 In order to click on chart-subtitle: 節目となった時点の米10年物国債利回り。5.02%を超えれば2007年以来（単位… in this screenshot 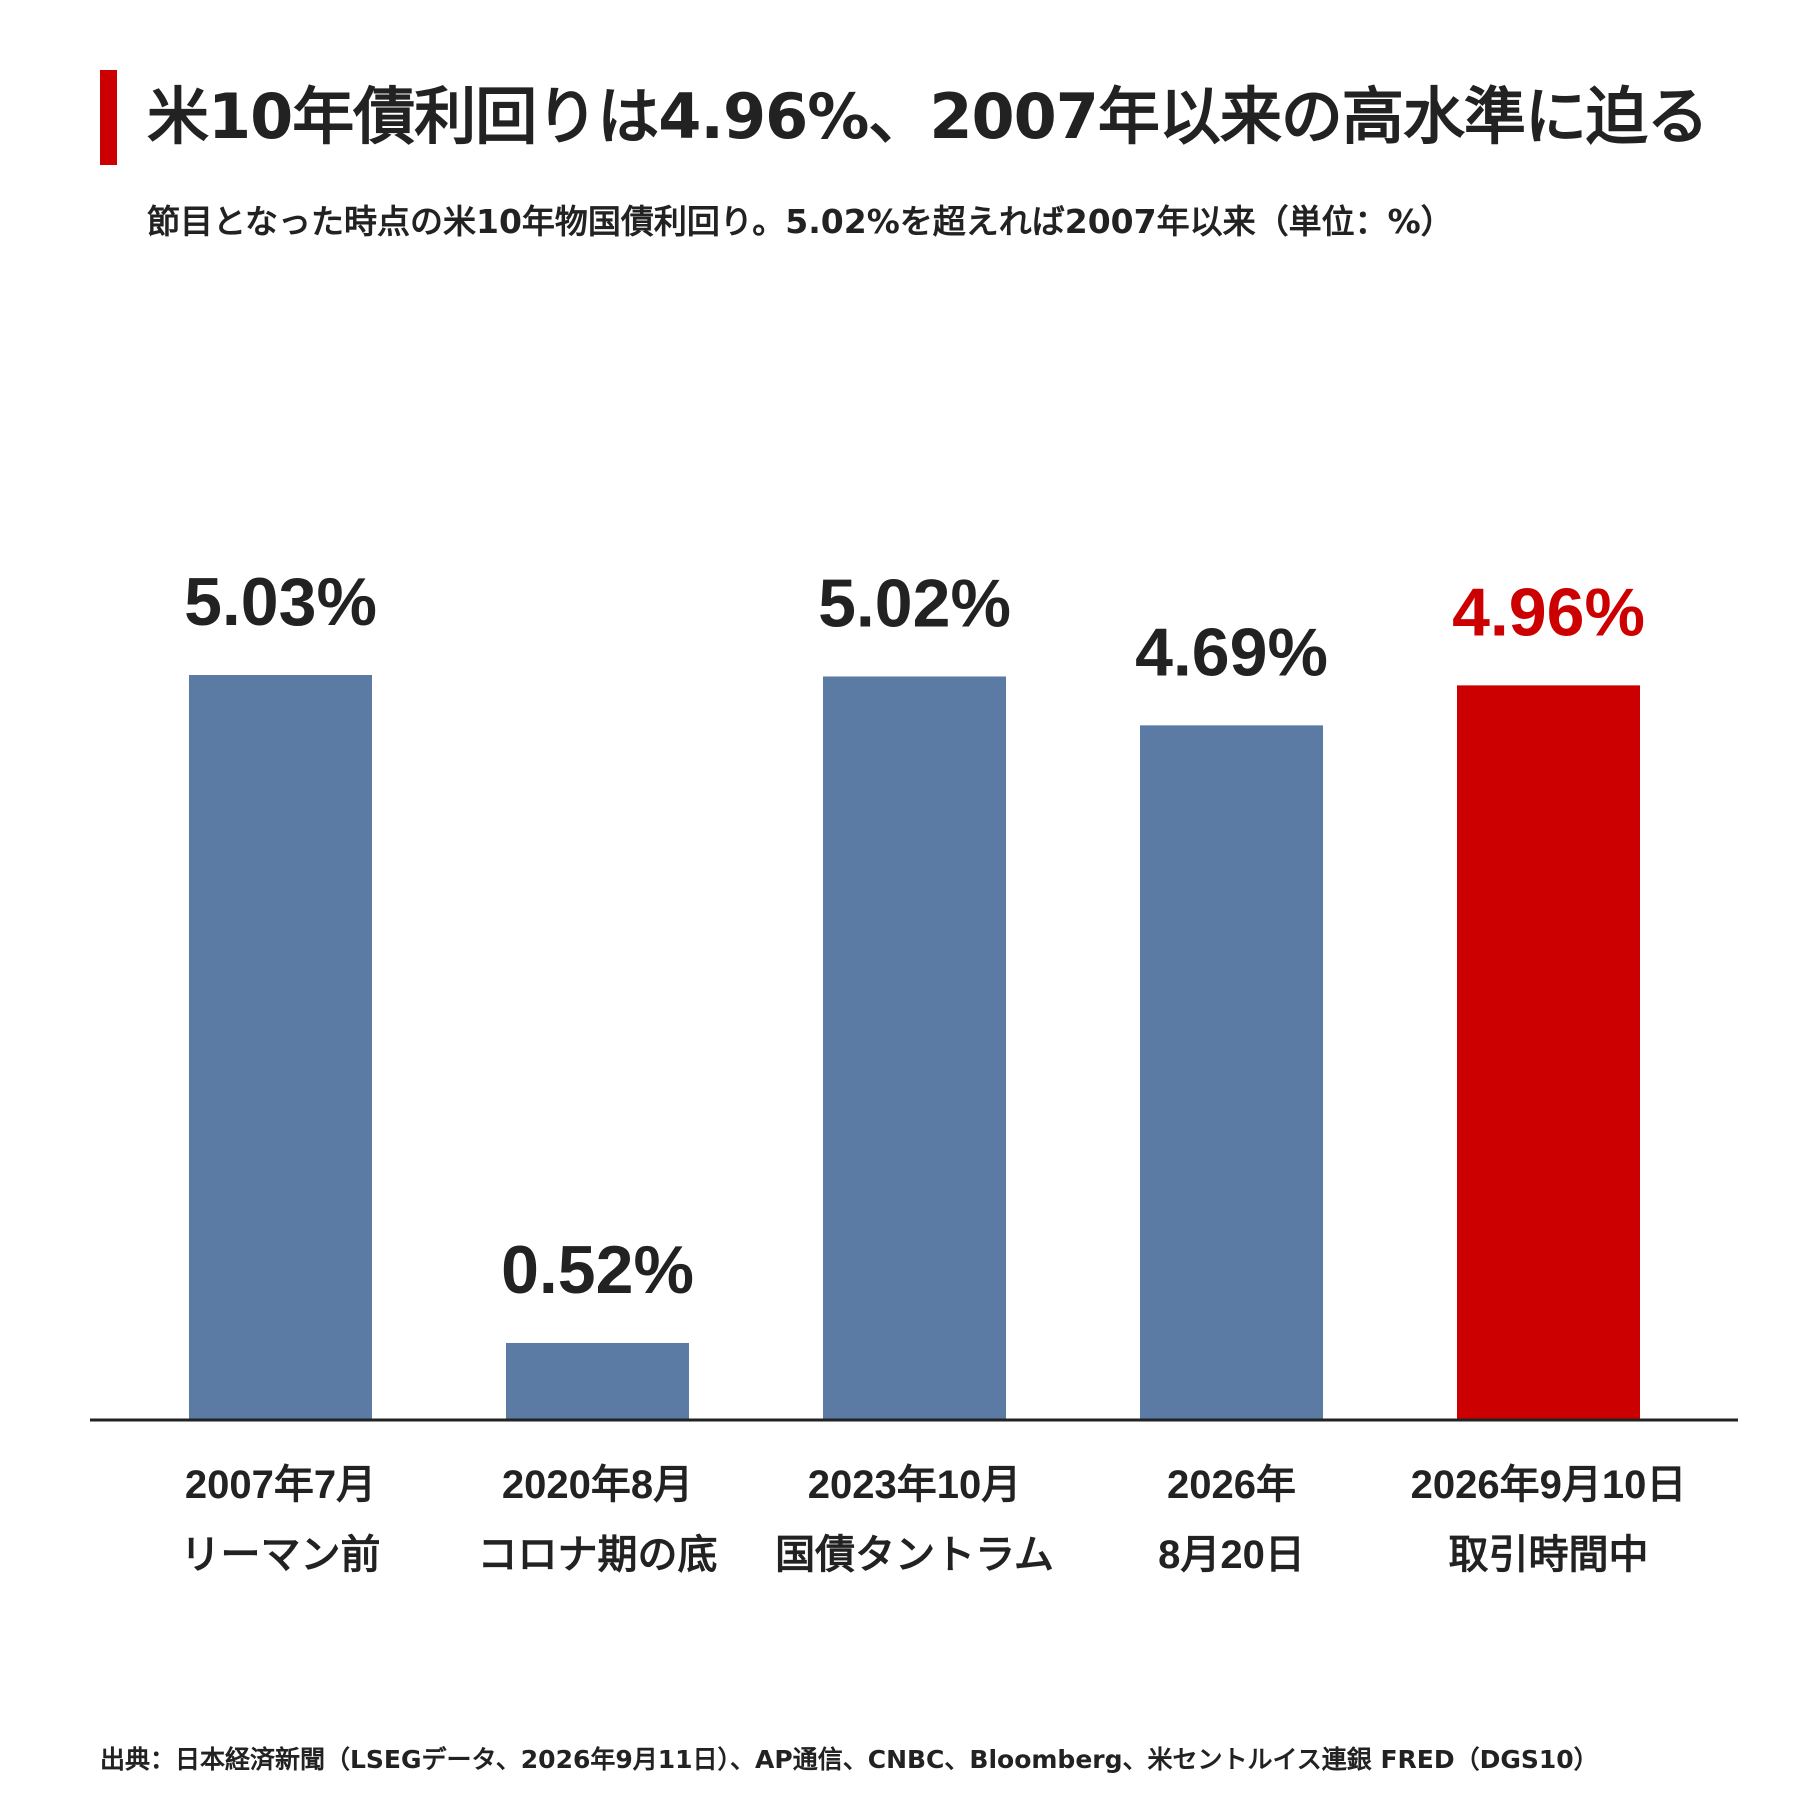, I will do `click(800, 221)`.